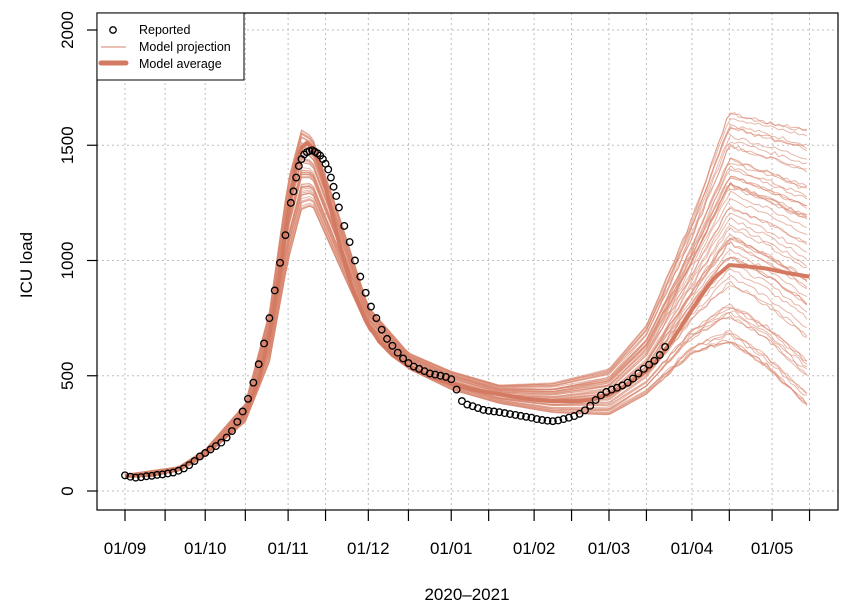 The width and height of the screenshot is (850, 607). I want to click on x-tick-label: 01/05, so click(772, 548).